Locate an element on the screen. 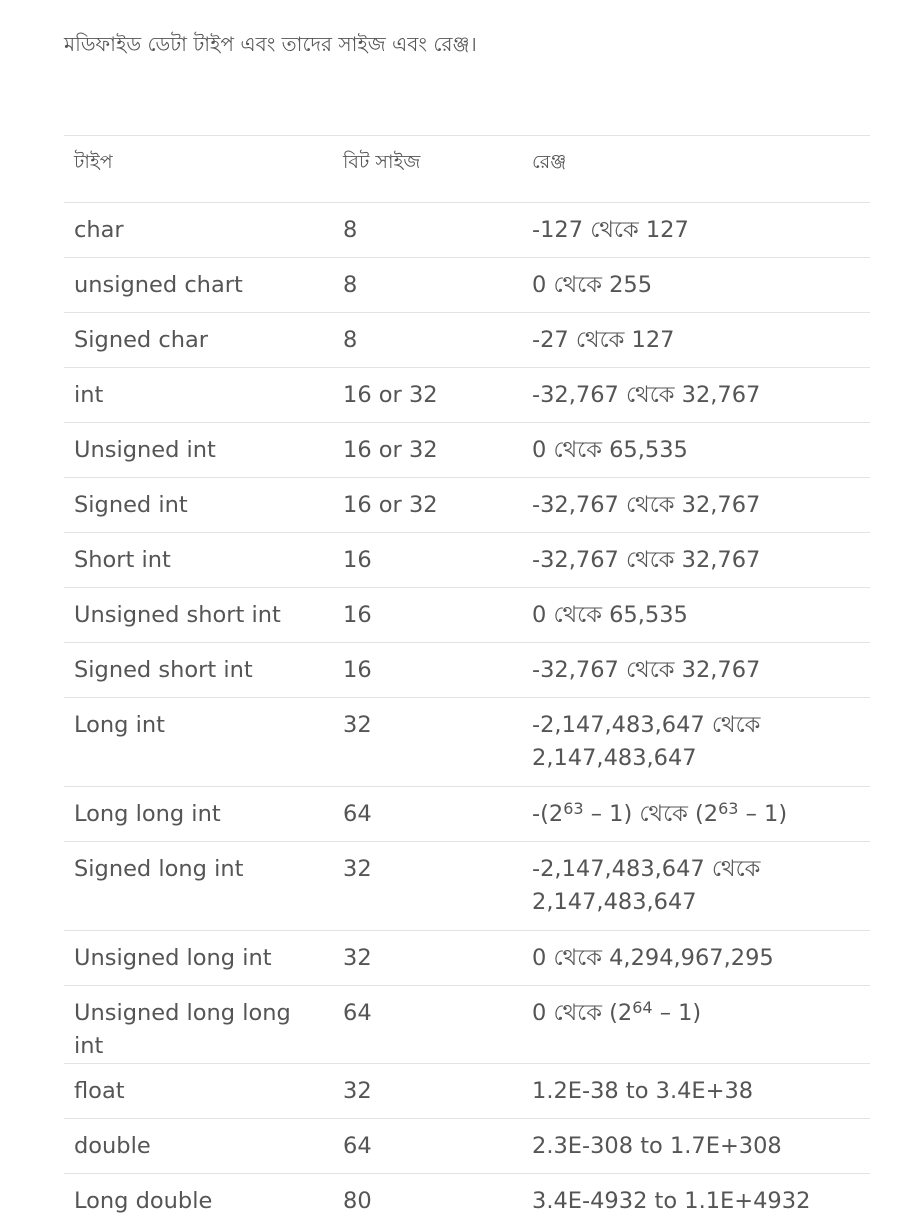 This screenshot has width=922, height=1229. table-row: Long double 80 3.4E-4932 to 1.1E+4932 is located at coordinates (467, 1201).